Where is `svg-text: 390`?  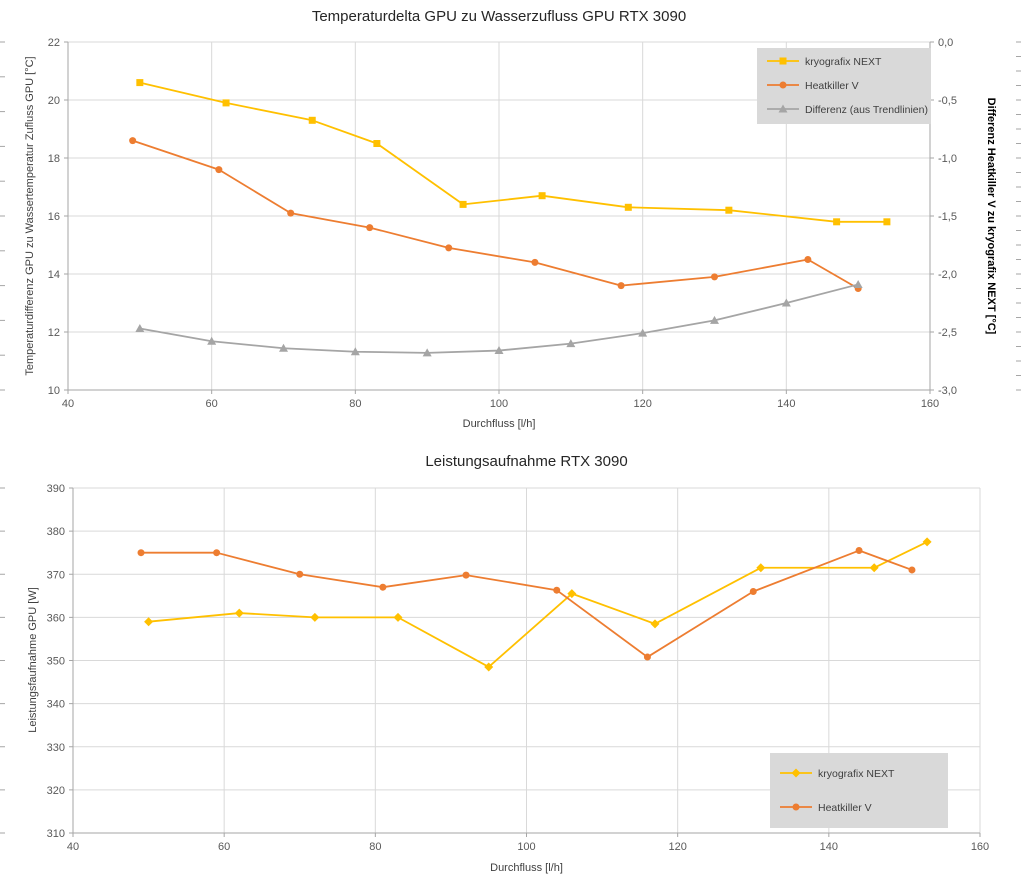 svg-text: 390 is located at coordinates (56, 489).